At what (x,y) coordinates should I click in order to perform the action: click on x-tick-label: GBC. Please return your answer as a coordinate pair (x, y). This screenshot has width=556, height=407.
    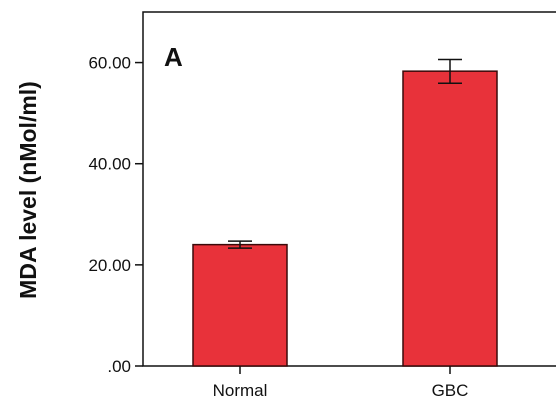
    Looking at the image, I should click on (450, 390).